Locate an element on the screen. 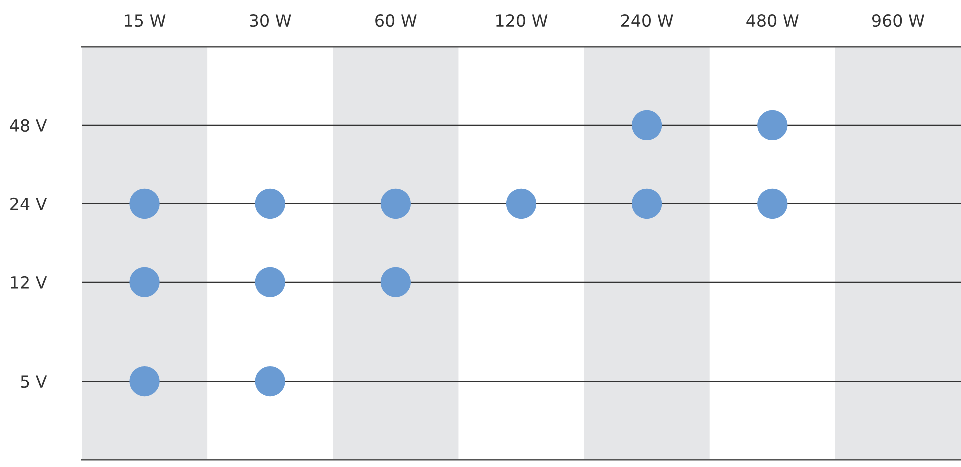 The height and width of the screenshot is (467, 961). y-tick-label: 48 V is located at coordinates (29, 125).